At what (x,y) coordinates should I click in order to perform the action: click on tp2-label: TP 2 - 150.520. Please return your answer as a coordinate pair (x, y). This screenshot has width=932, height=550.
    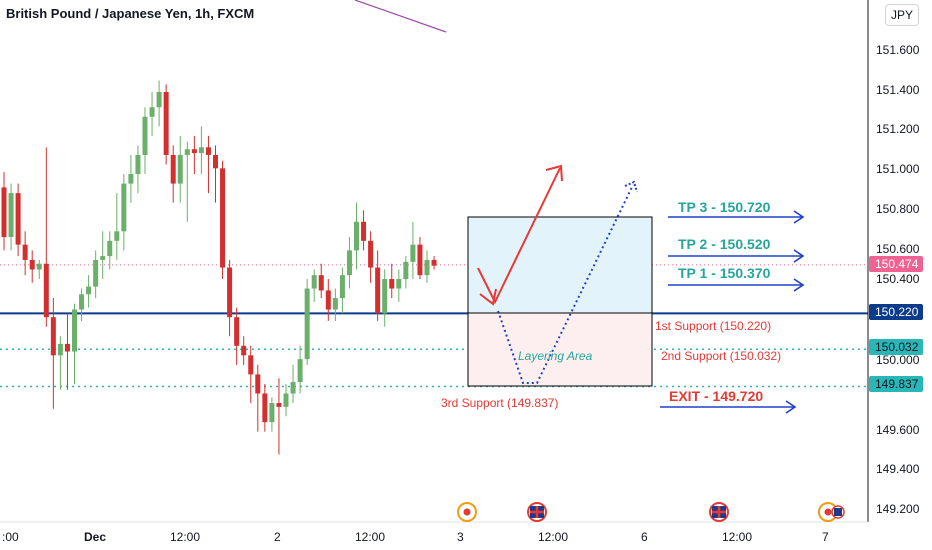
    Looking at the image, I should click on (724, 244).